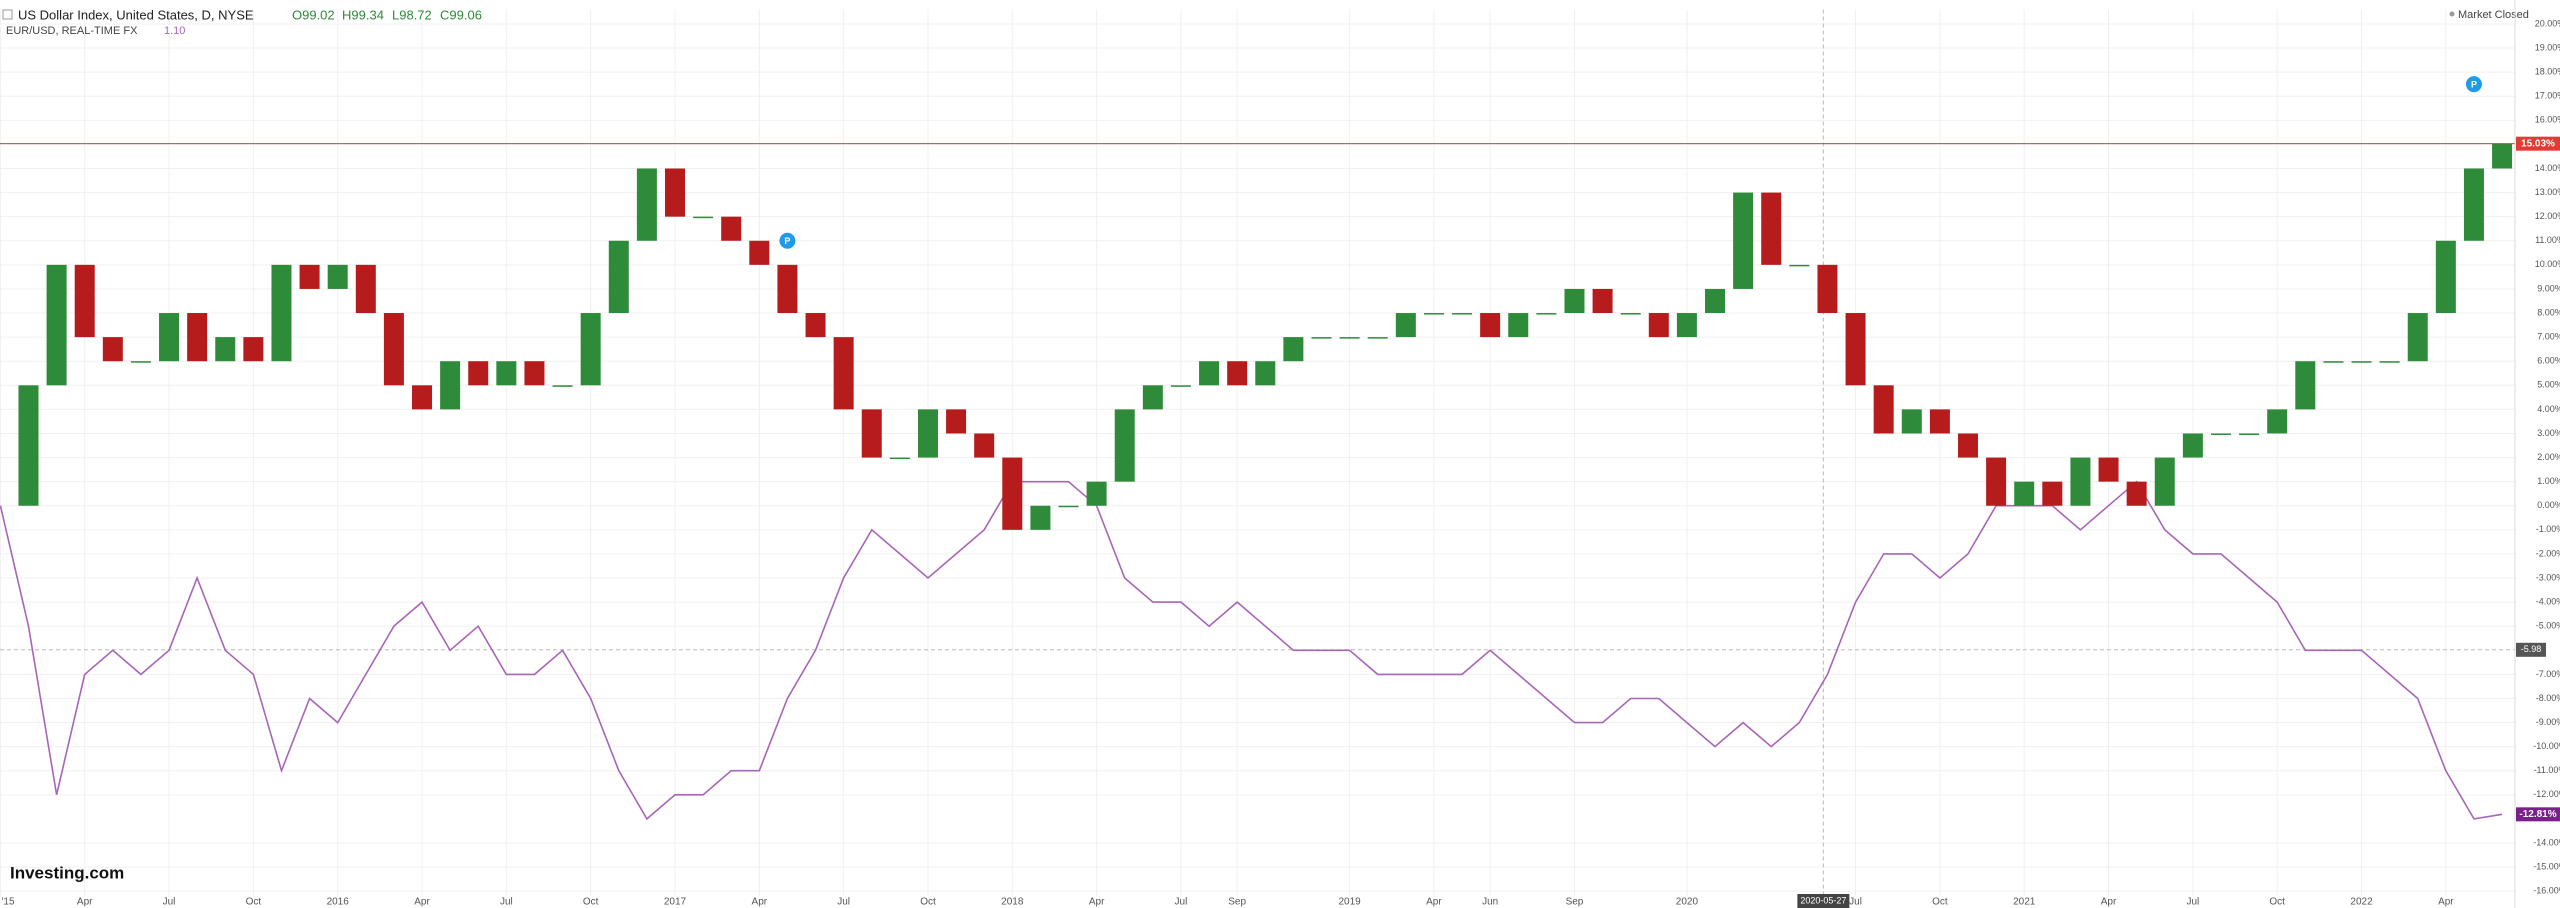  What do you see at coordinates (363, 14) in the screenshot?
I see `high: H99.34` at bounding box center [363, 14].